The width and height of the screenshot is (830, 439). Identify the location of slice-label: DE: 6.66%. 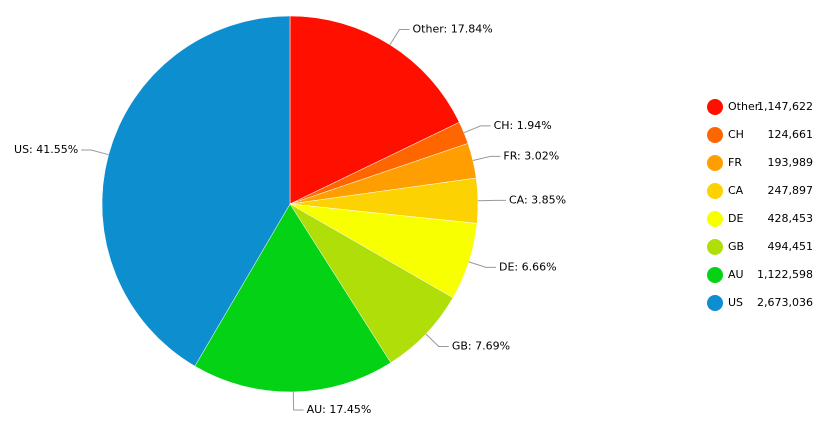
(528, 266).